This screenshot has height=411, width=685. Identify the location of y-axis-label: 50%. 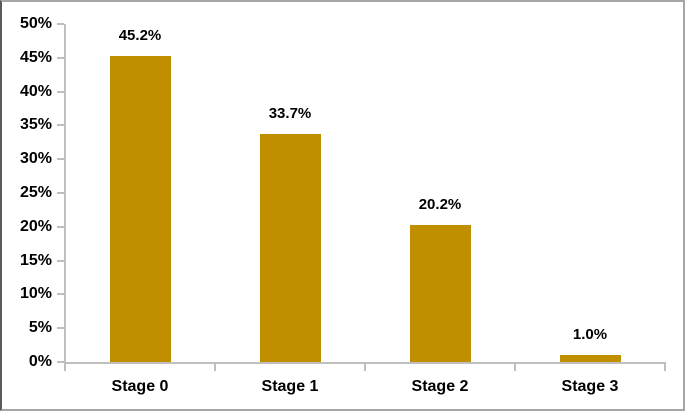
(35, 23).